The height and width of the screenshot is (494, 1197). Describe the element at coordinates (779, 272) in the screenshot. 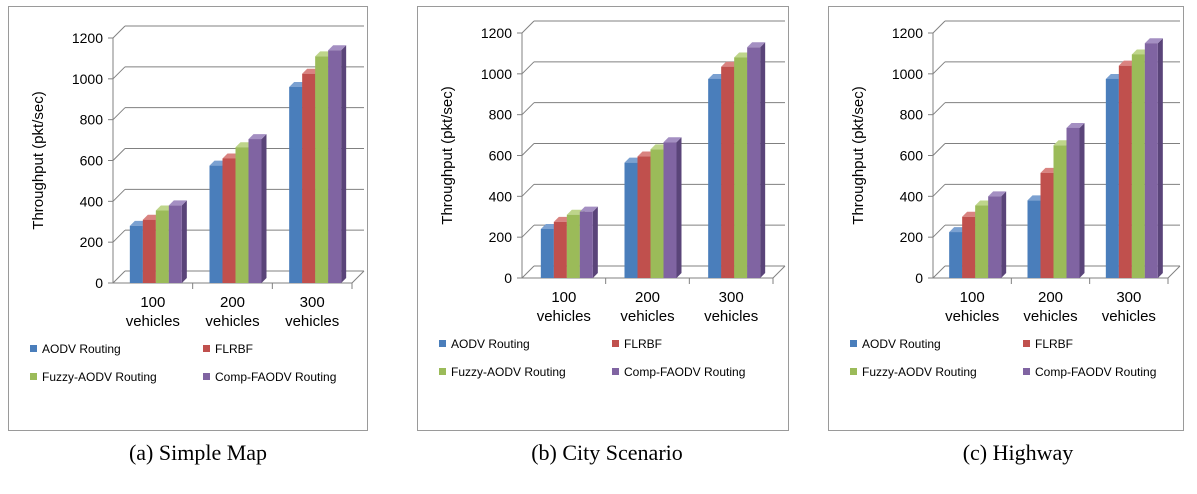

I see `floor-edge` at that location.